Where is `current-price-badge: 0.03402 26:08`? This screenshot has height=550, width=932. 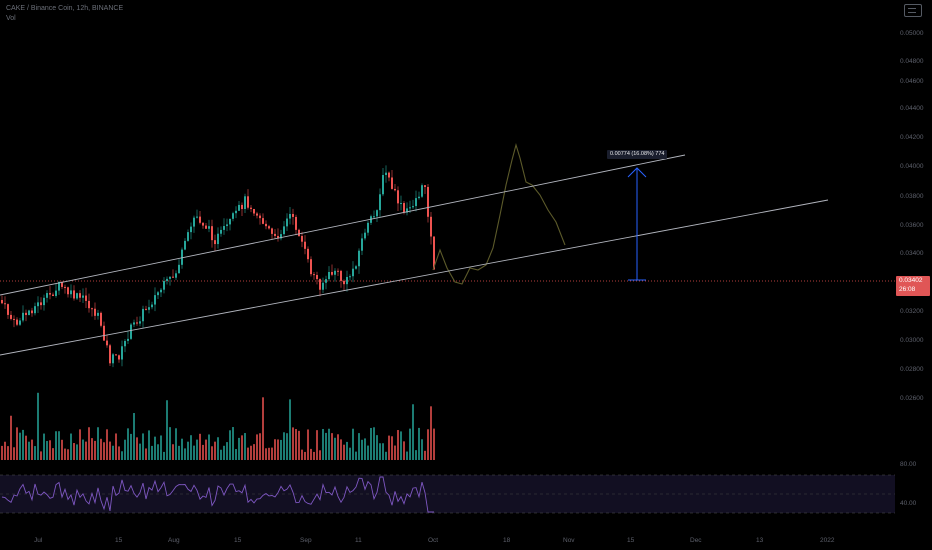
current-price-badge: 0.03402 26:08 is located at coordinates (913, 286).